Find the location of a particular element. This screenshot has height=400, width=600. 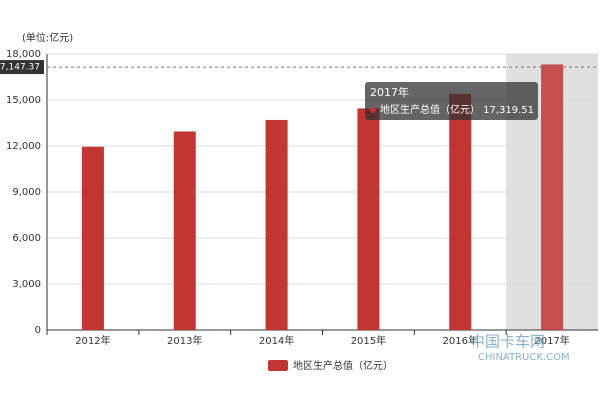

x-tick-label: 2014年 is located at coordinates (276, 340).